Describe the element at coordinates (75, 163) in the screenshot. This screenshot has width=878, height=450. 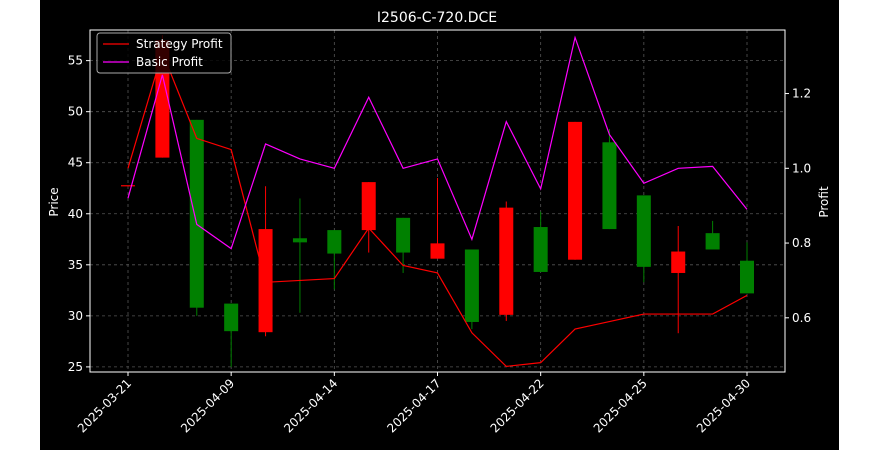
I see `y-tick-label-left: 45` at that location.